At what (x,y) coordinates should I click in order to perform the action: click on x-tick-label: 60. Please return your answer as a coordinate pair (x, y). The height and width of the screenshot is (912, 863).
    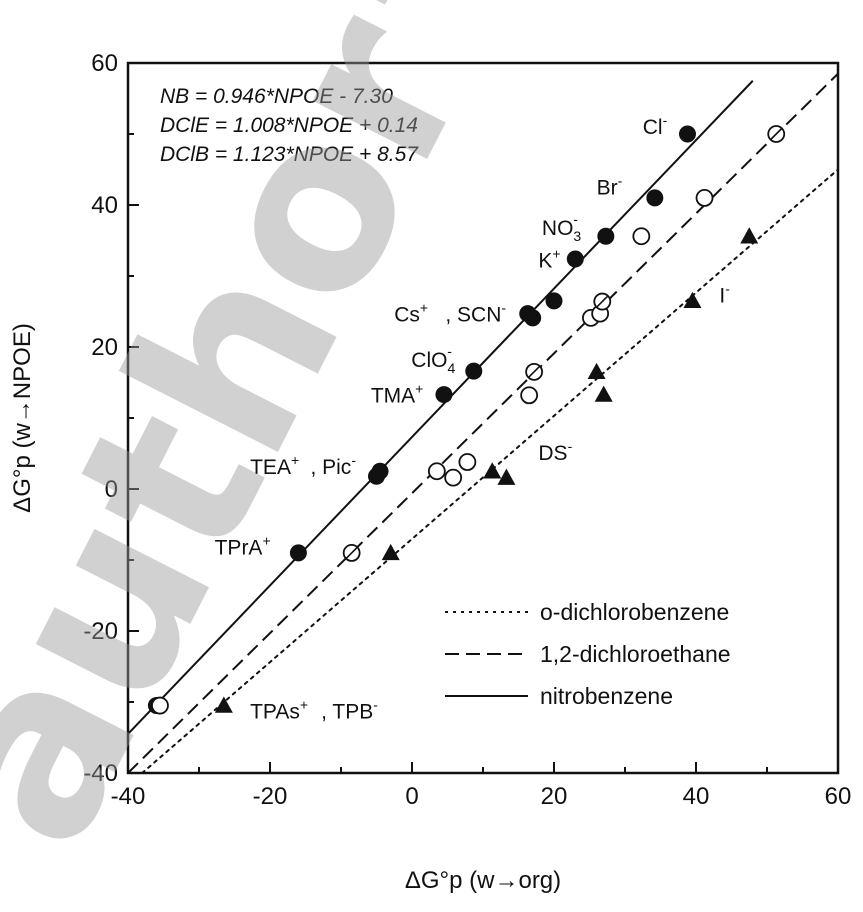
    Looking at the image, I should click on (838, 796).